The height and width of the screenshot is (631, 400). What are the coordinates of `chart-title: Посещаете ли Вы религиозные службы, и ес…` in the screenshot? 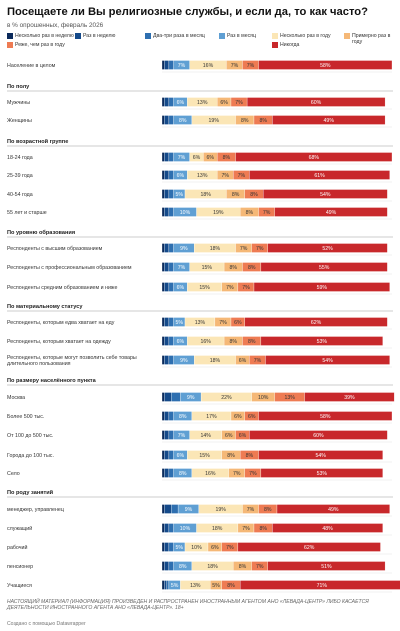 It's located at (187, 12).